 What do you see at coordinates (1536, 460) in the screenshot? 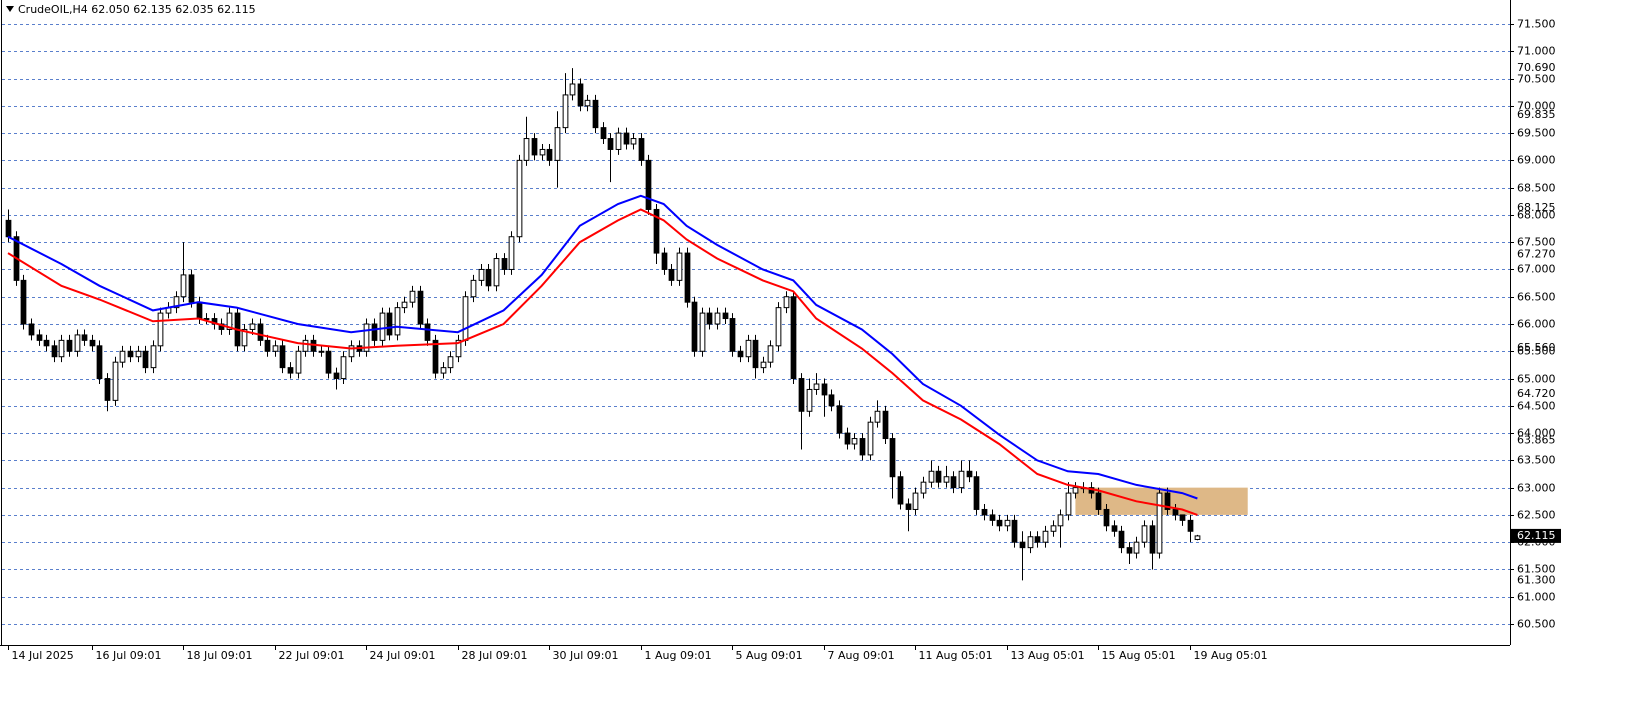
I see `y-tick-label: 63.500` at bounding box center [1536, 460].